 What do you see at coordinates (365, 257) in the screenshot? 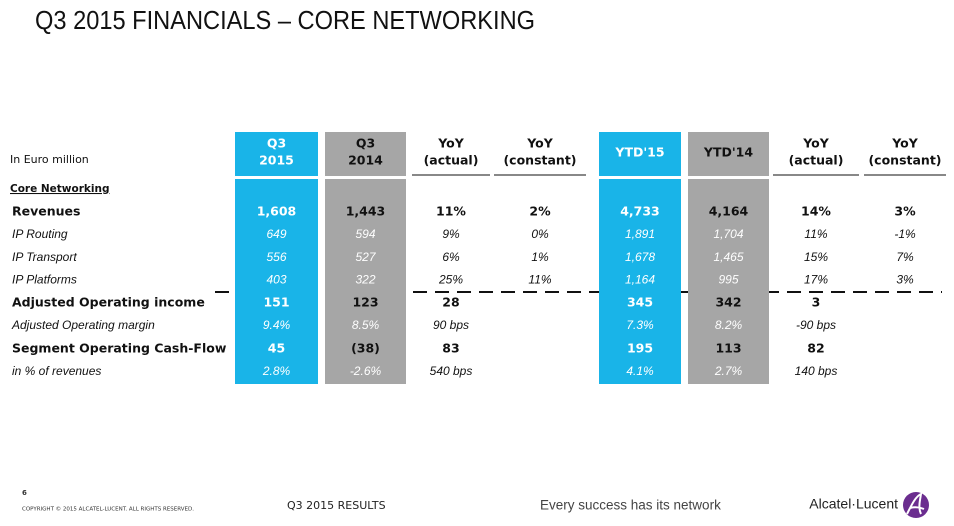
I see `cell: 527` at bounding box center [365, 257].